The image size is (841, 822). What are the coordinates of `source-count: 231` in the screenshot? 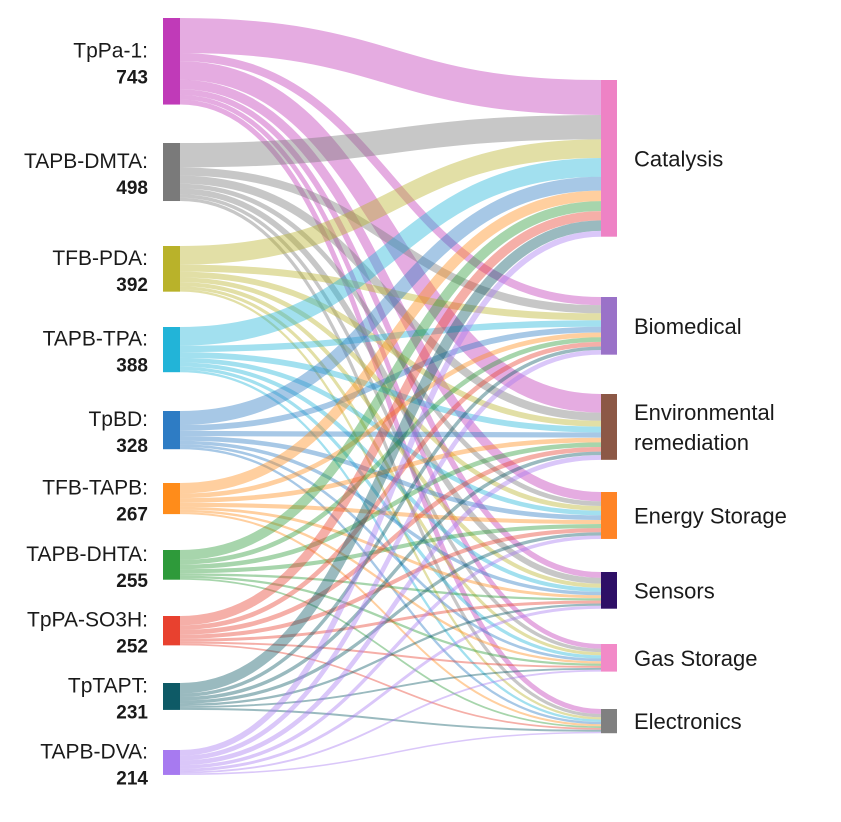 It's located at (132, 712).